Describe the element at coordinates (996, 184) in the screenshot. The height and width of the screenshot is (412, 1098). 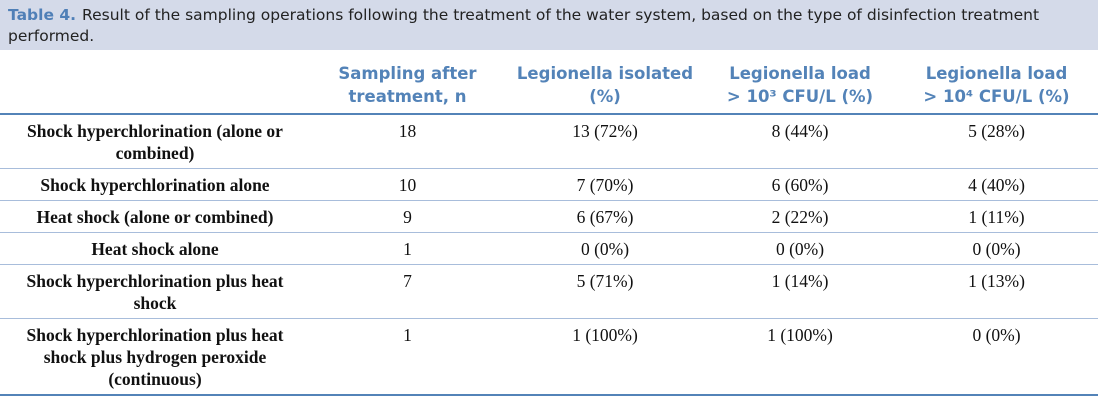
I see `load4-cell: 4 (40%)` at that location.